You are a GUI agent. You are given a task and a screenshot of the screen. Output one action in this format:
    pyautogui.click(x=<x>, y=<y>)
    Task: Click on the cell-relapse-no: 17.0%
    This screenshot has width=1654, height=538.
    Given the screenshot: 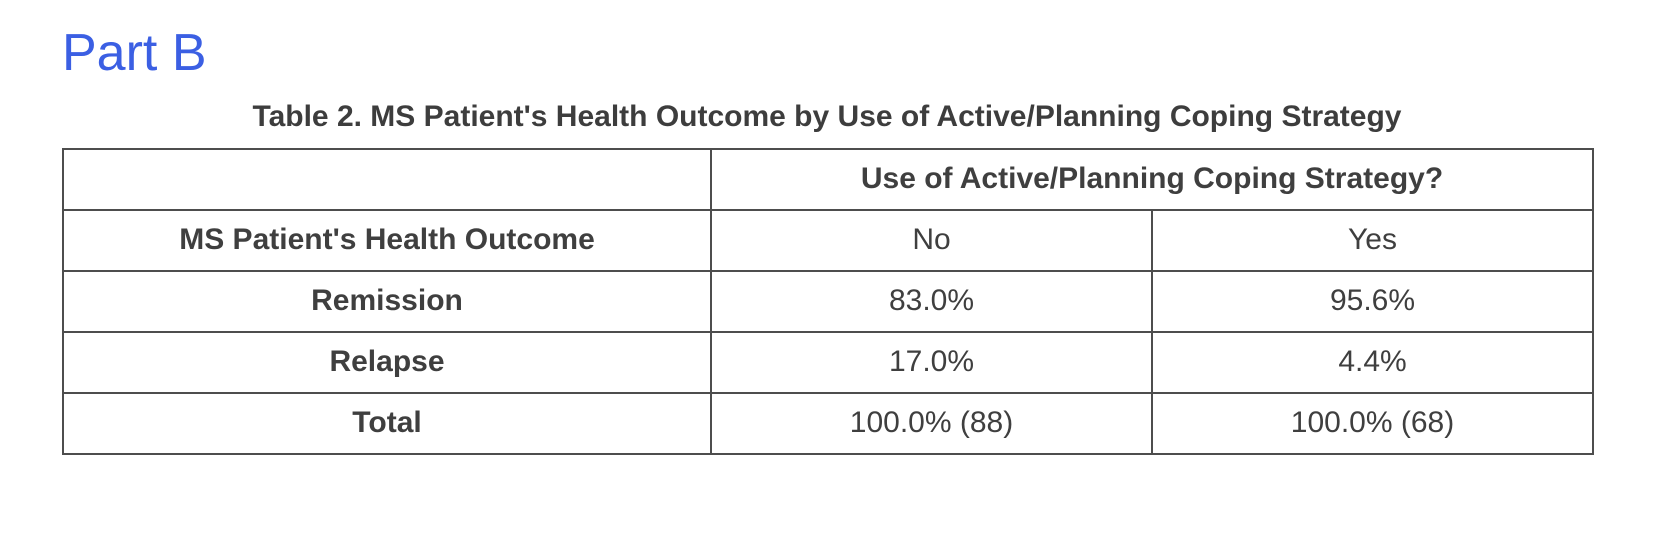 What is the action you would take?
    pyautogui.click(x=931, y=362)
    